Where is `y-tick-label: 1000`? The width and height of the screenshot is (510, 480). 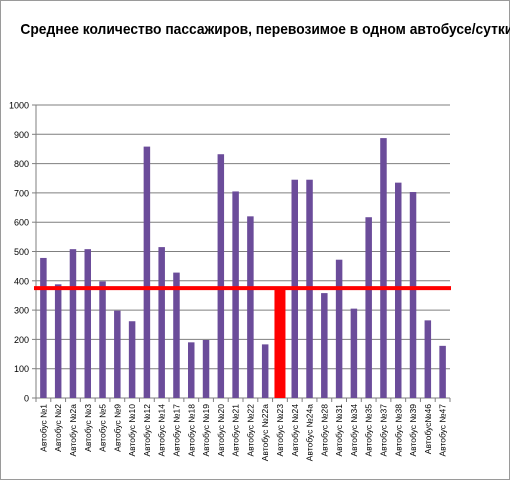 y-tick-label: 1000 is located at coordinates (19, 106).